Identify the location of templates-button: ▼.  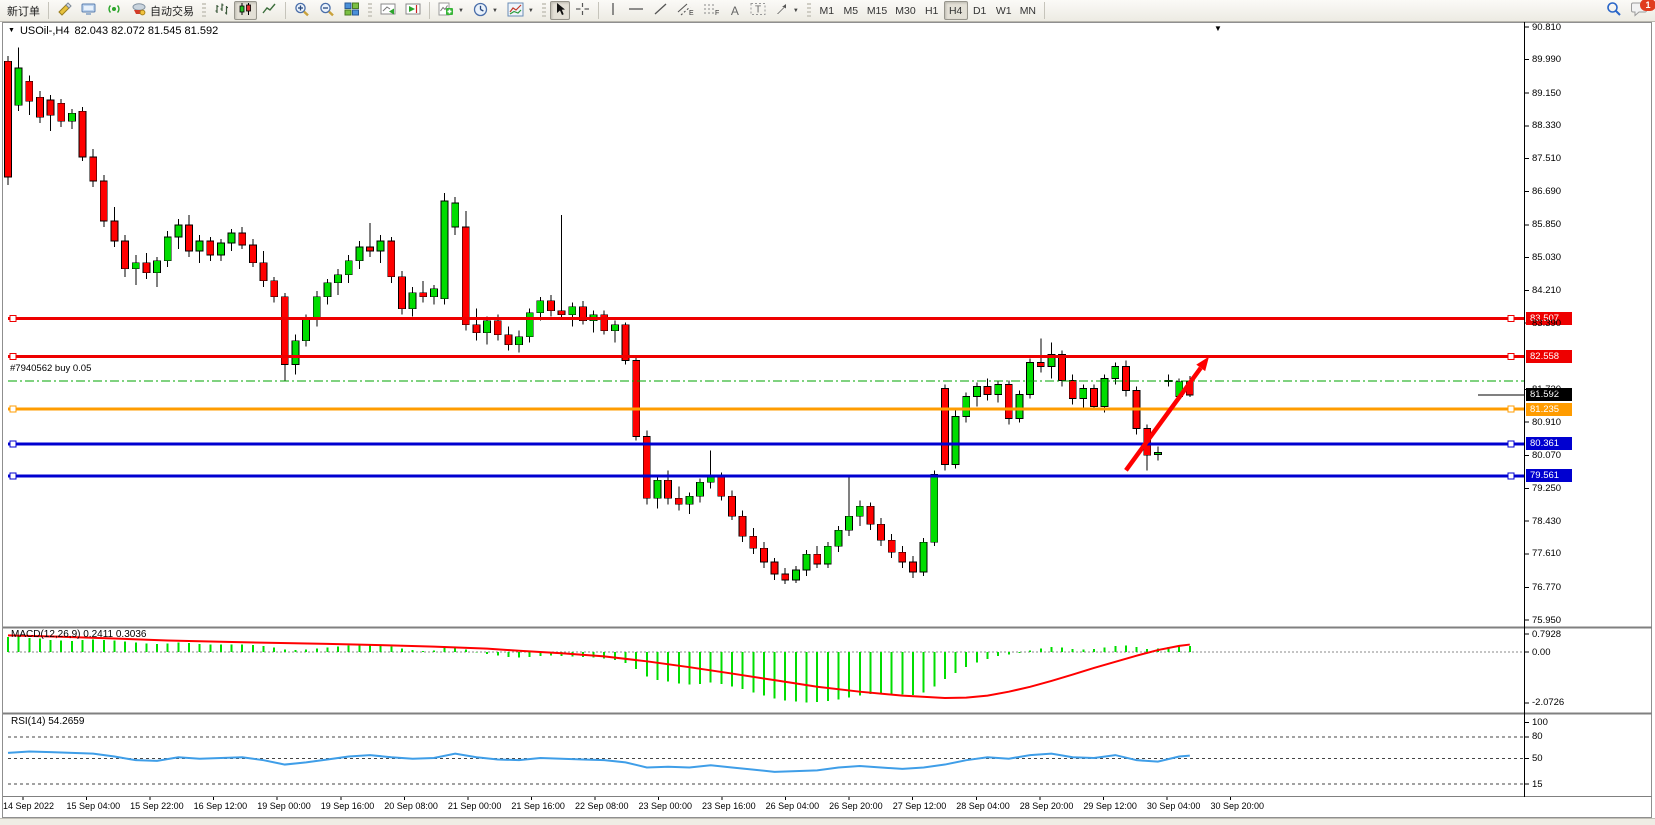
(520, 10).